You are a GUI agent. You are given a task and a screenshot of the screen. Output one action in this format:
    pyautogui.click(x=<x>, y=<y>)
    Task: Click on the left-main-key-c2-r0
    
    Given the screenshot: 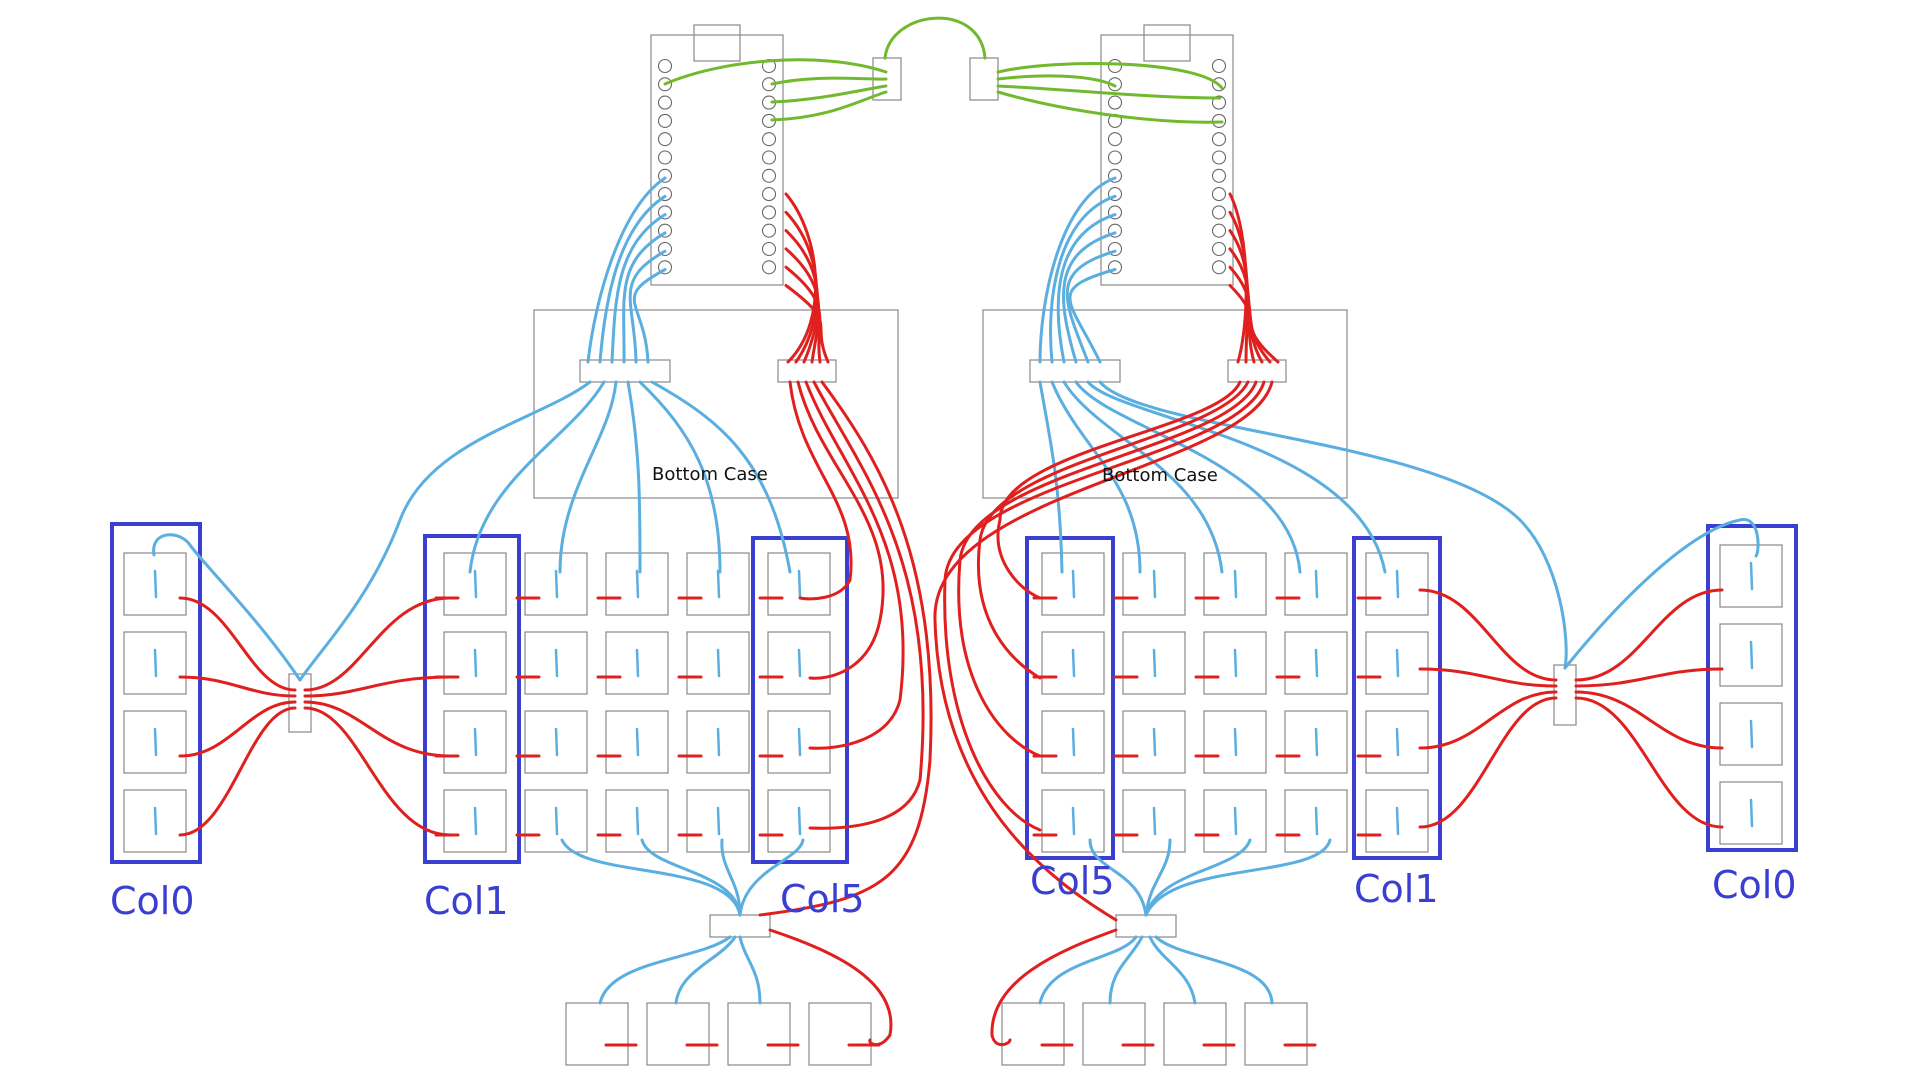 What is the action you would take?
    pyautogui.click(x=637, y=584)
    